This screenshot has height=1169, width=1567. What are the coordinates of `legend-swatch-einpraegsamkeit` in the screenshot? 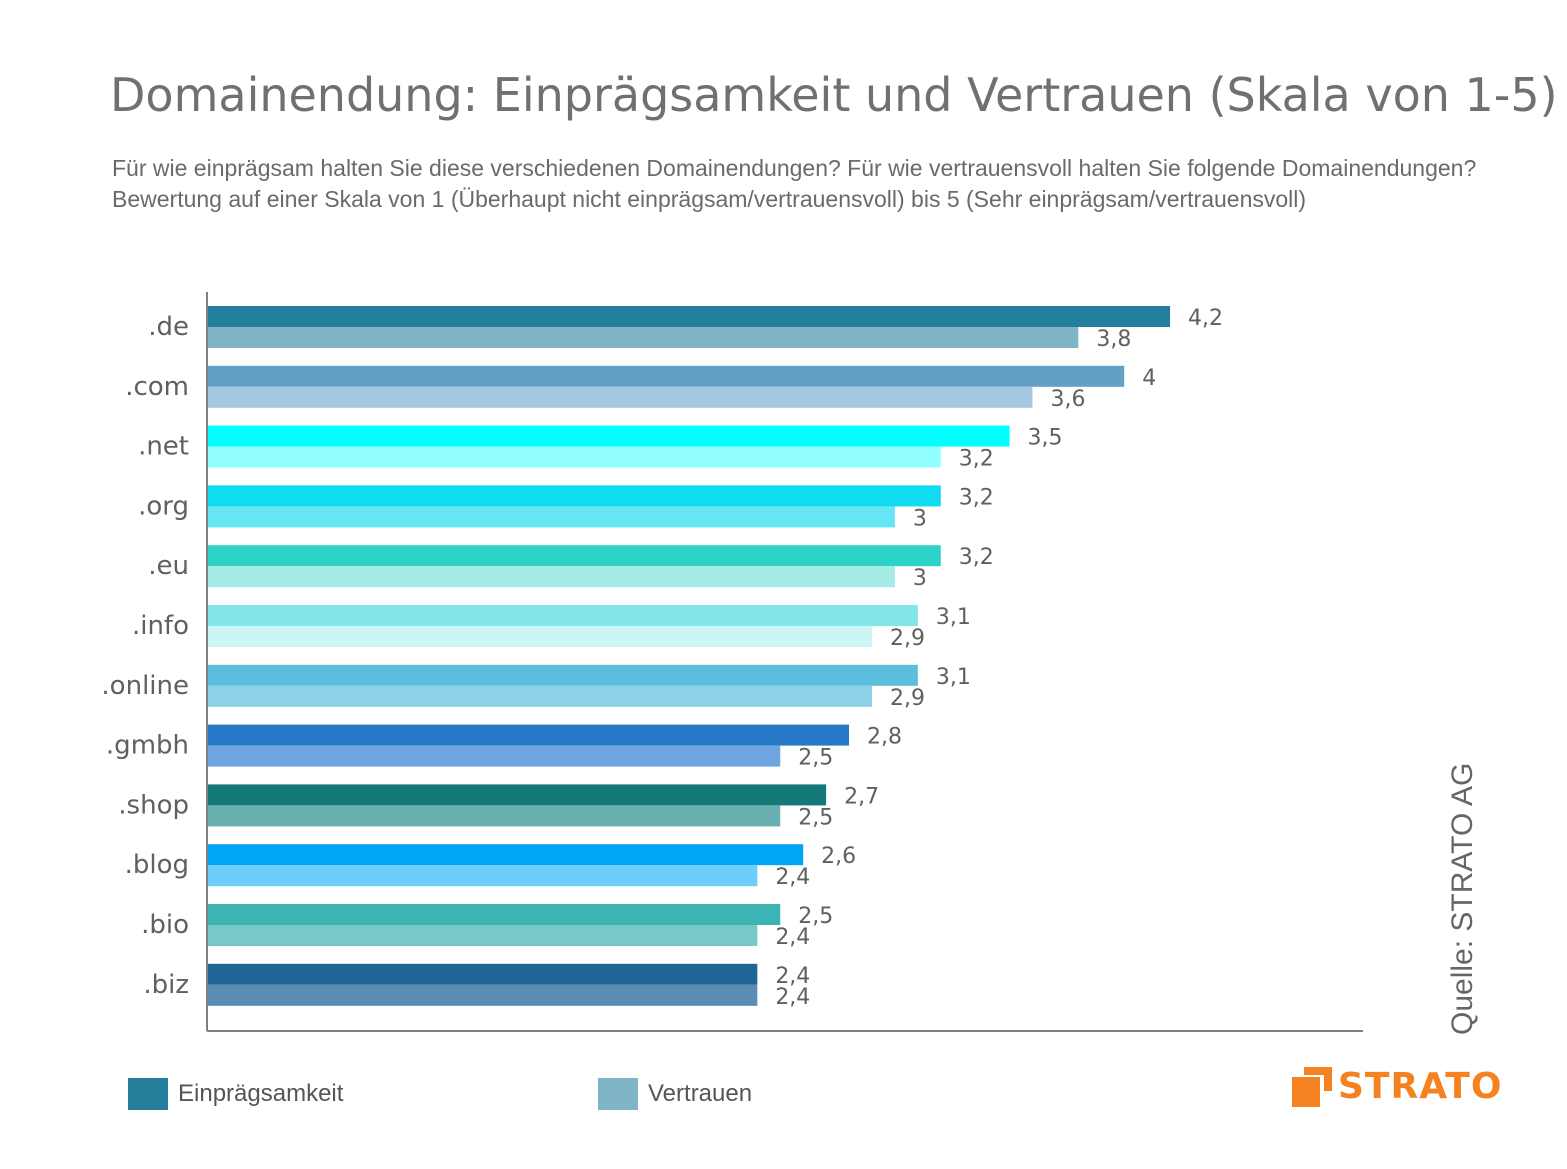 It's located at (148, 1094).